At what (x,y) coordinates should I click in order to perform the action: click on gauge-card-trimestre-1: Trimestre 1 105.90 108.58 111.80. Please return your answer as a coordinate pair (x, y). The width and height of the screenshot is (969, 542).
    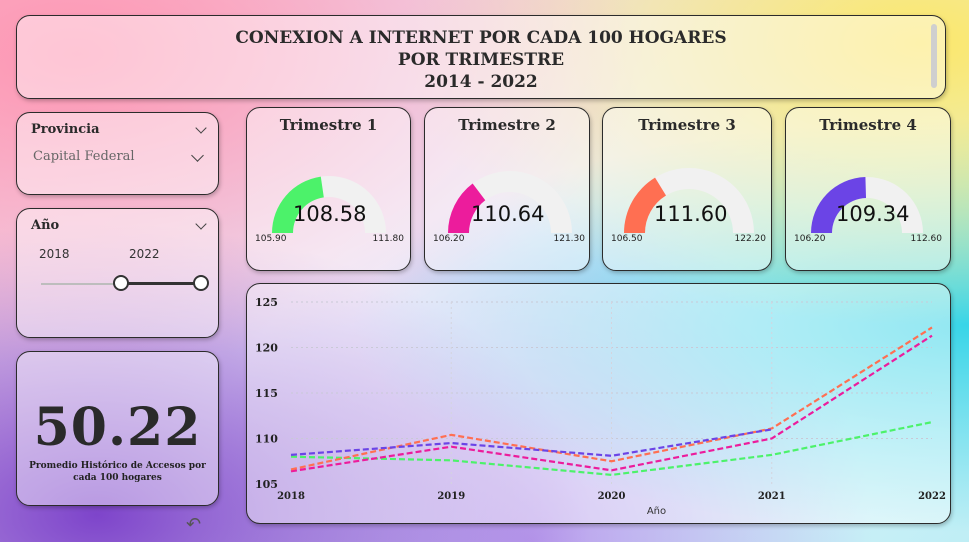
    Looking at the image, I should click on (328, 189).